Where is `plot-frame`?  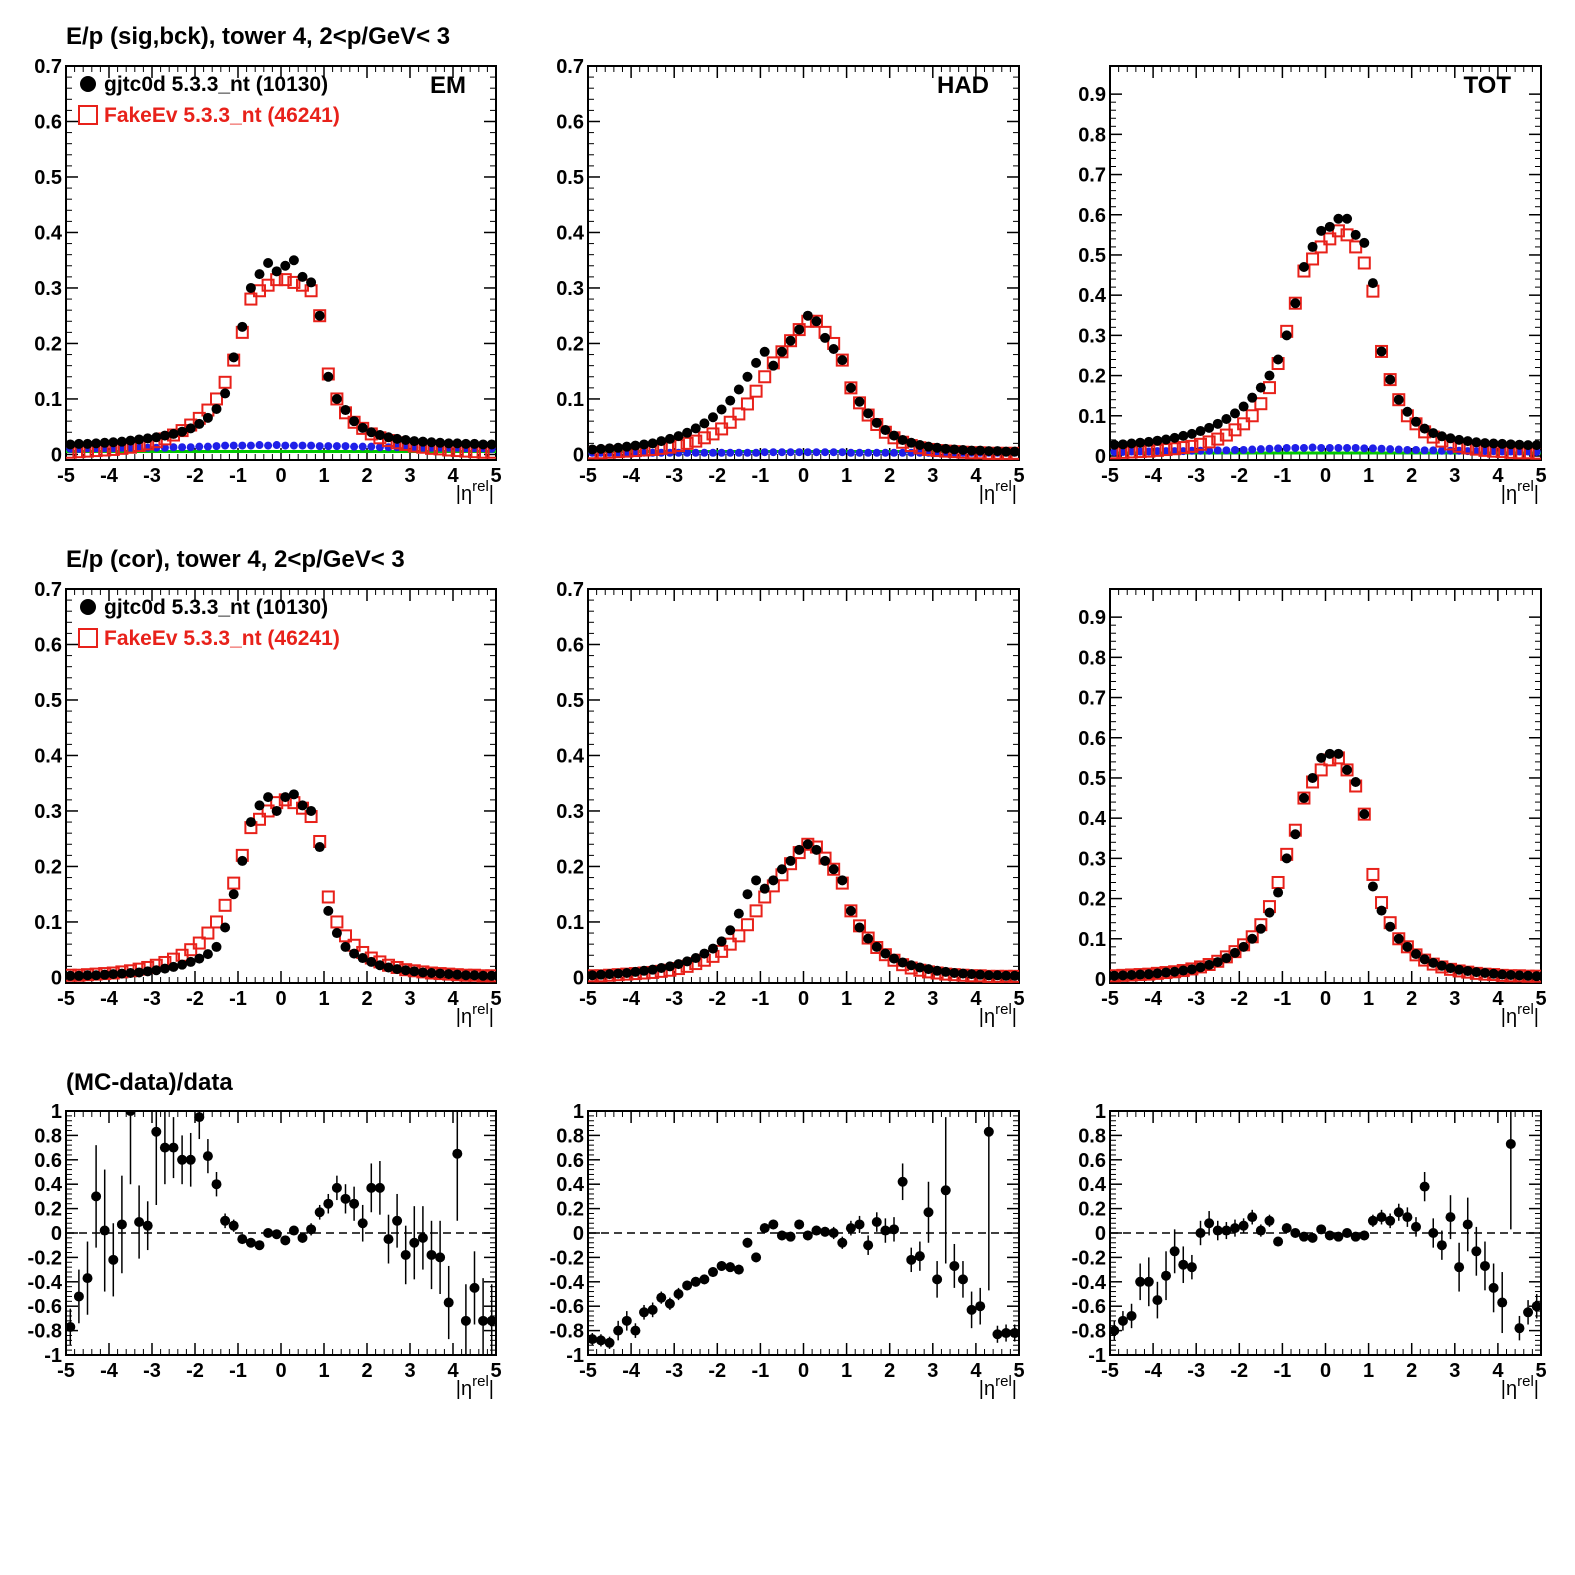
plot-frame is located at coordinates (1325, 786).